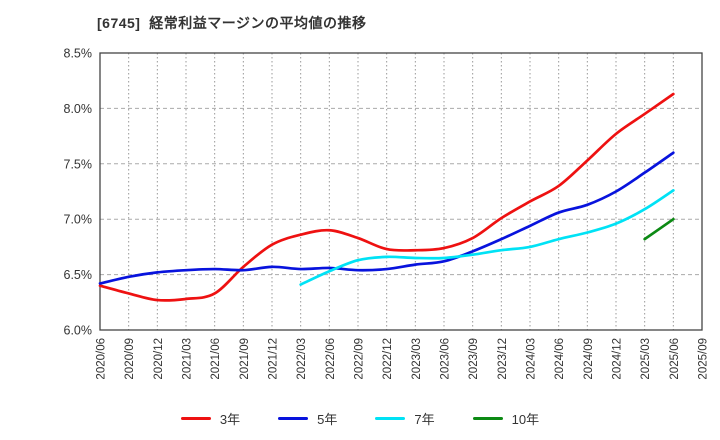 Image resolution: width=720 pixels, height=440 pixels. Describe the element at coordinates (487, 418) in the screenshot. I see `legend-swatch-10y` at that location.